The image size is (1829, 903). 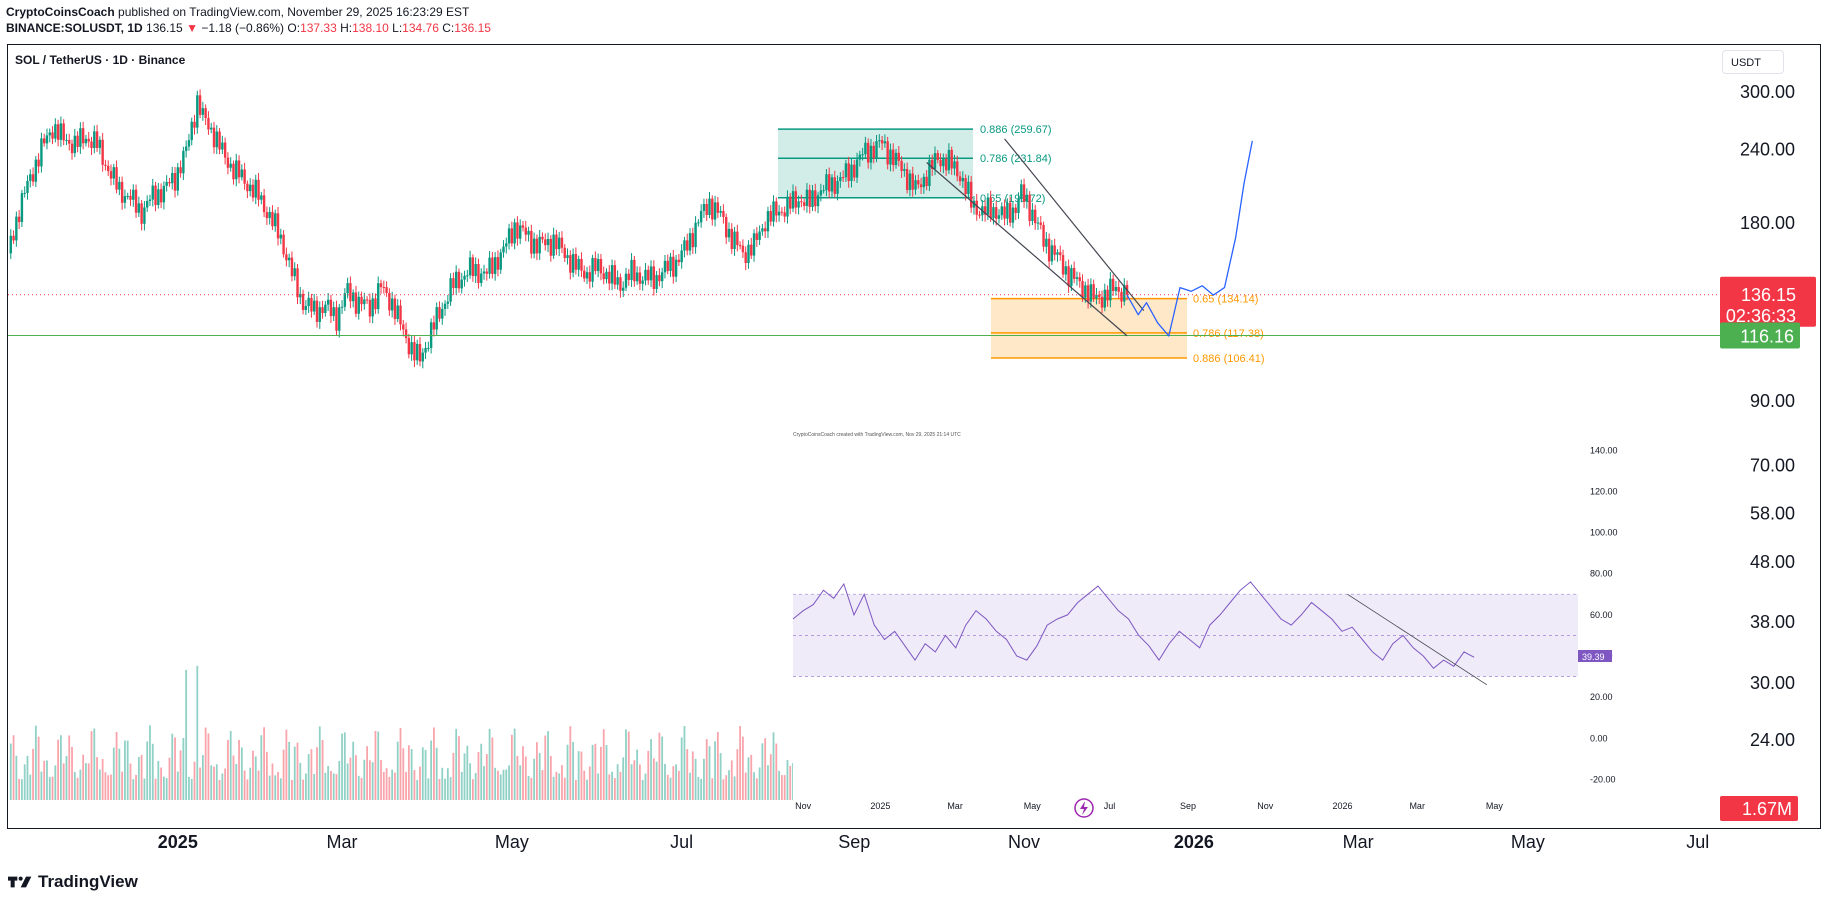 I want to click on open-label: O:, so click(x=294, y=28).